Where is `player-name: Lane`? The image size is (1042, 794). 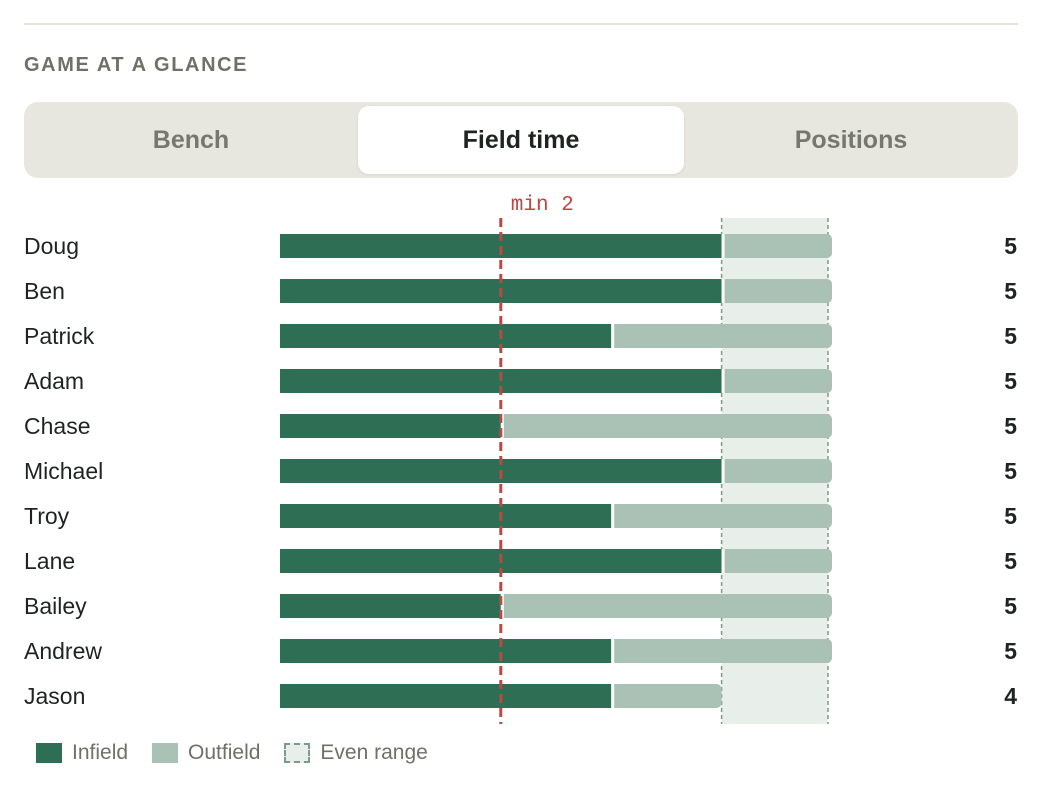 player-name: Lane is located at coordinates (49, 561).